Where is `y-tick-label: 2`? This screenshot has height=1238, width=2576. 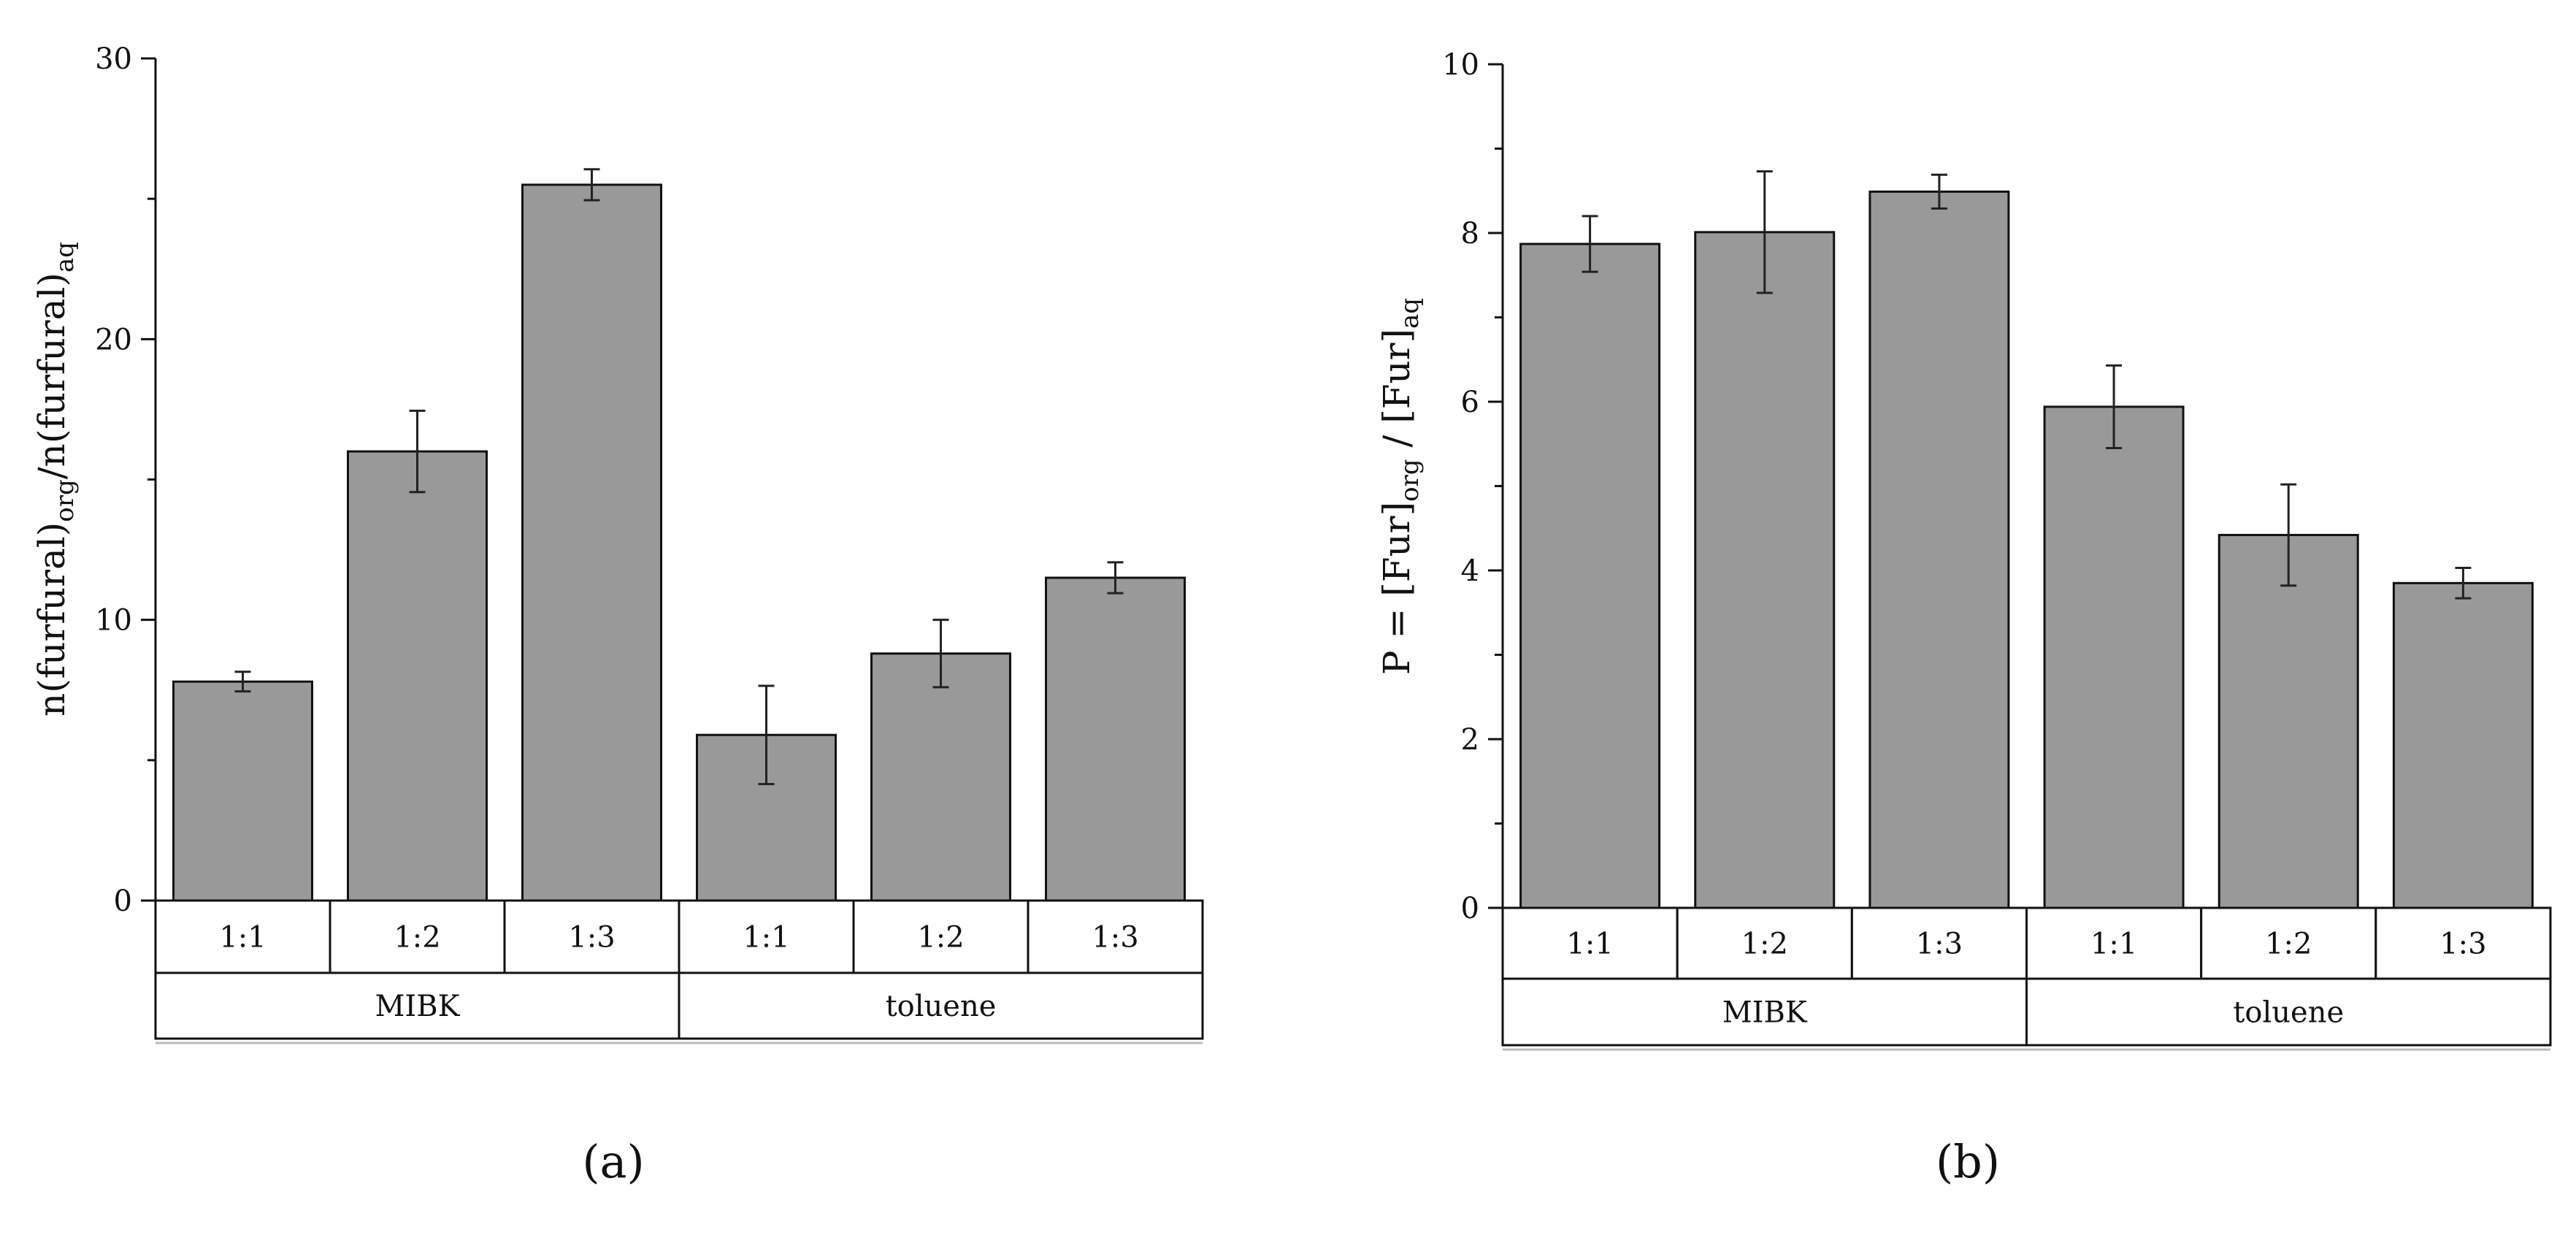
y-tick-label: 2 is located at coordinates (1470, 740).